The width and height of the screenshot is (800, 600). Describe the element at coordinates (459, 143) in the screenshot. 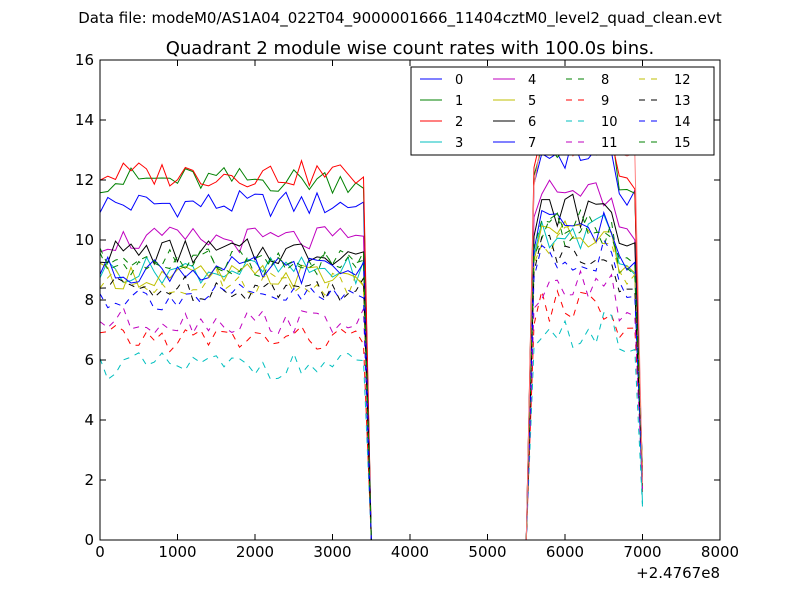

I see `legend-label-3: 3` at that location.